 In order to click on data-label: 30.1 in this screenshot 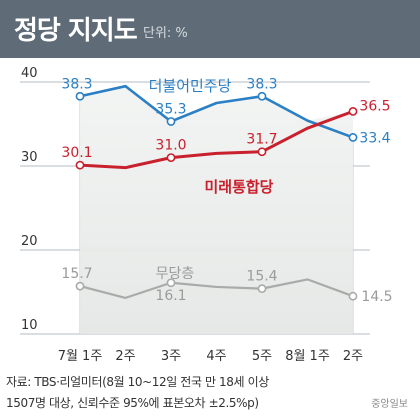, I will do `click(76, 153)`.